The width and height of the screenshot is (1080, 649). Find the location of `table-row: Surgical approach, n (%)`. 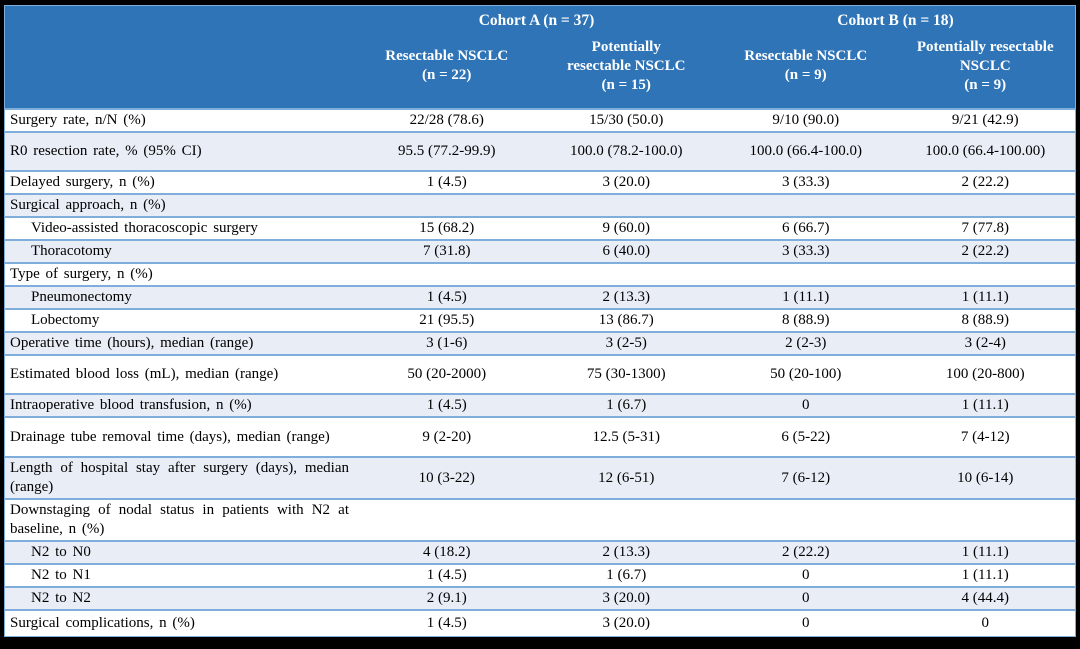

table-row: Surgical approach, n (%) is located at coordinates (540, 204).